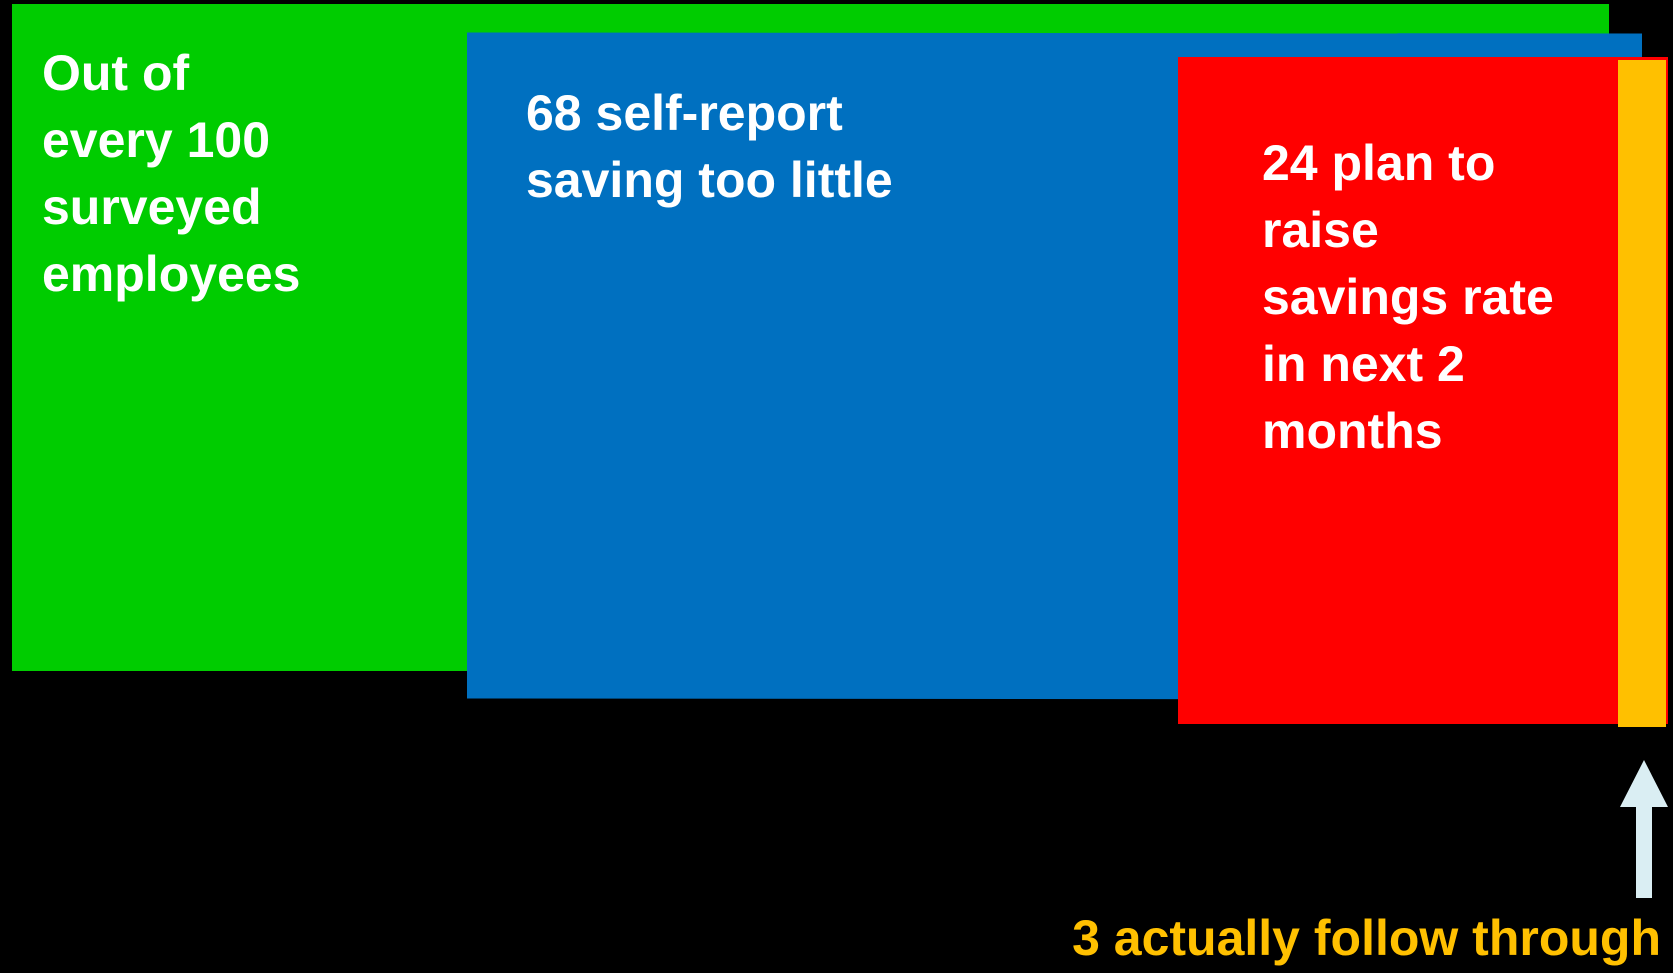 The height and width of the screenshot is (973, 1673). I want to click on up-arrow-icon, so click(1644, 829).